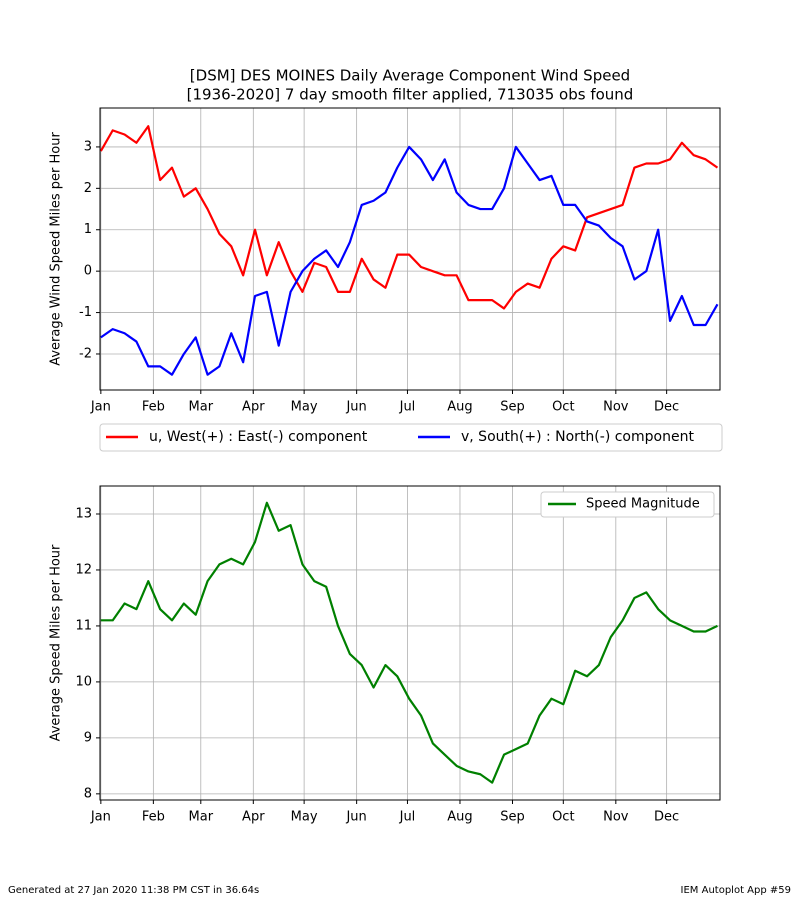 The width and height of the screenshot is (800, 900). What do you see at coordinates (736, 890) in the screenshot?
I see `footer-right: IEM Autoplot App #59` at bounding box center [736, 890].